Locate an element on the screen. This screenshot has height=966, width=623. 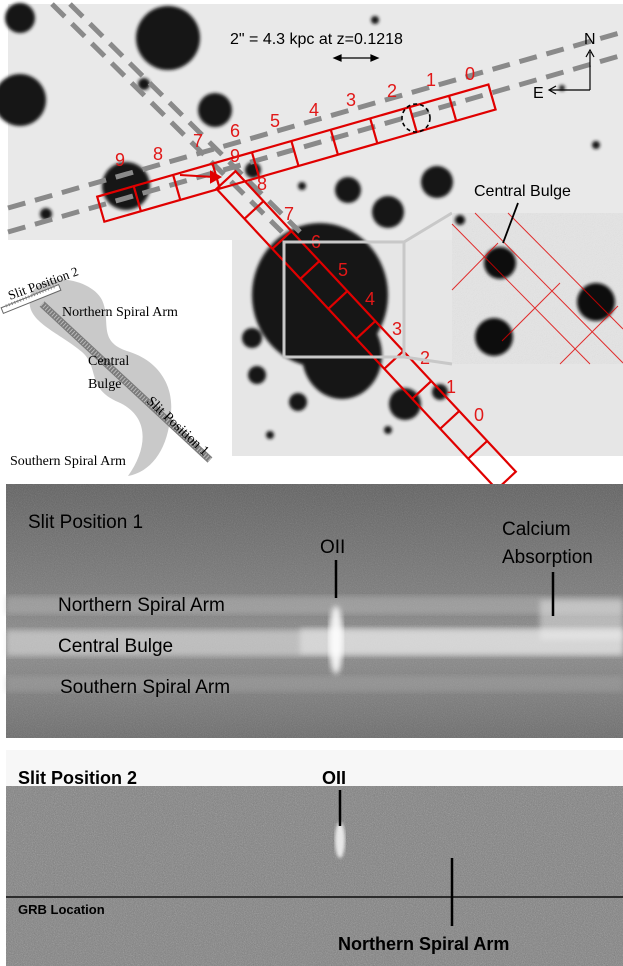
inset-pointer-line is located at coordinates (510, 223).